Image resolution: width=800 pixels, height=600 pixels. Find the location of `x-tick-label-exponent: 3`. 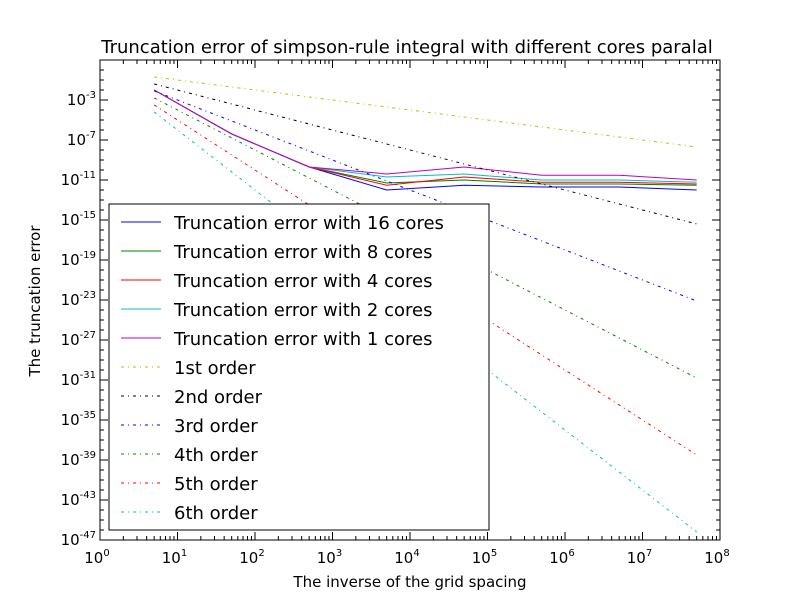

x-tick-label-exponent: 3 is located at coordinates (339, 553).